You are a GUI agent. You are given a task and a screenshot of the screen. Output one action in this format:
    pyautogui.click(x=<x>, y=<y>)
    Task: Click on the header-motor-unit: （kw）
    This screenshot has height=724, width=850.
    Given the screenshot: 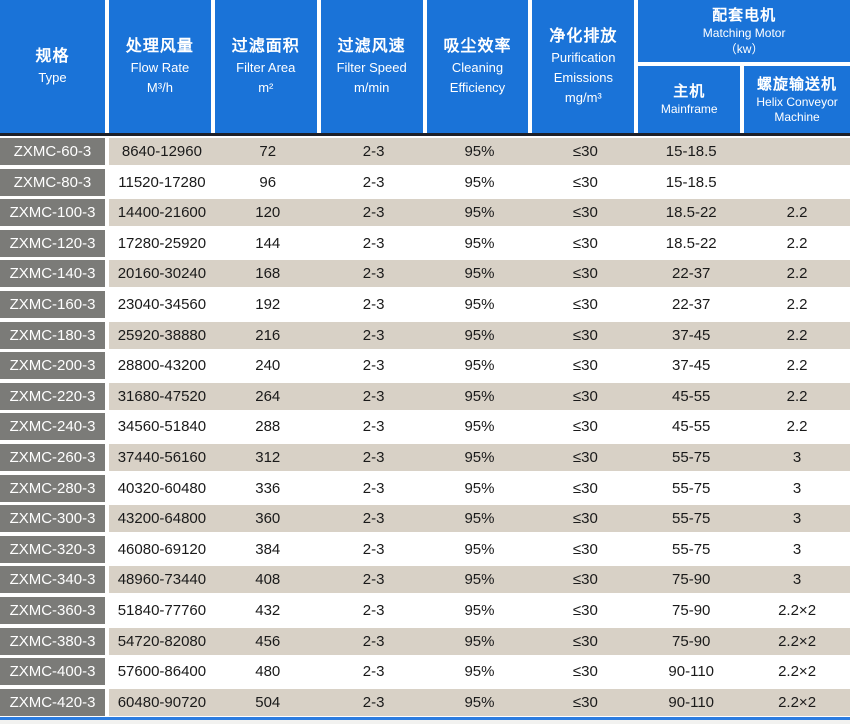 What is the action you would take?
    pyautogui.click(x=744, y=48)
    